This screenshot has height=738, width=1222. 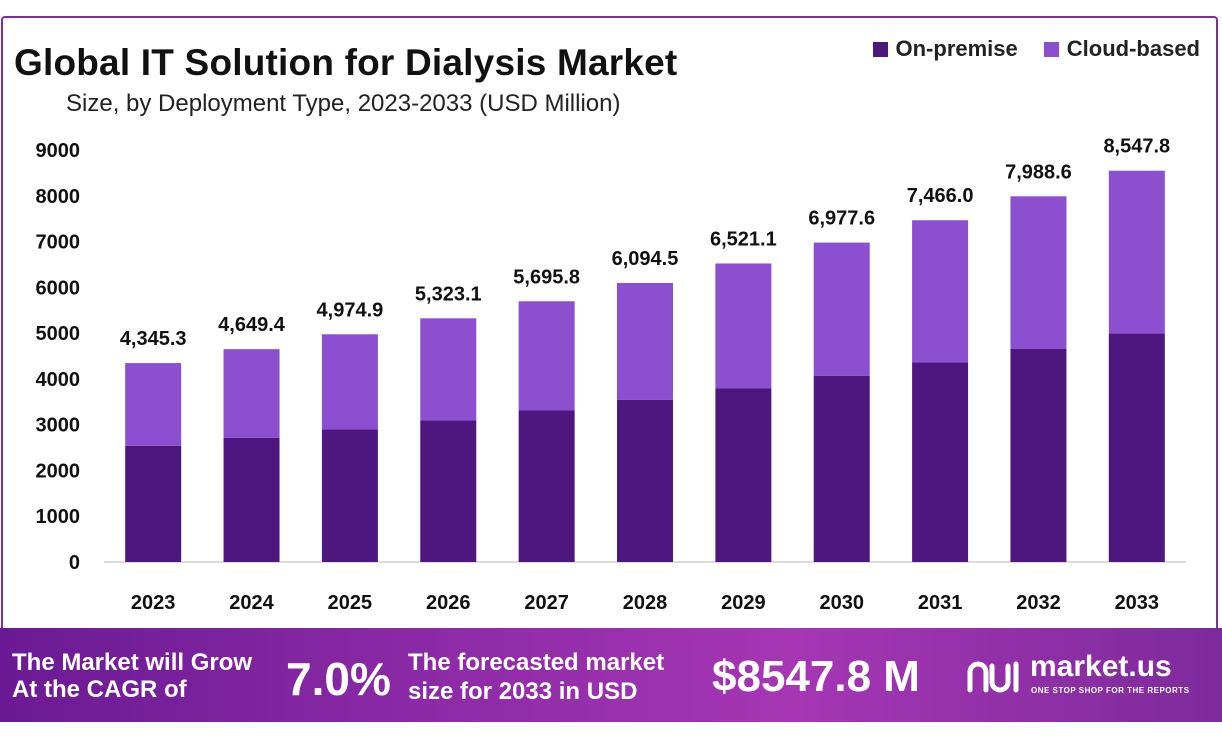 What do you see at coordinates (816, 676) in the screenshot?
I see `banner-market-size: $8547.8 M` at bounding box center [816, 676].